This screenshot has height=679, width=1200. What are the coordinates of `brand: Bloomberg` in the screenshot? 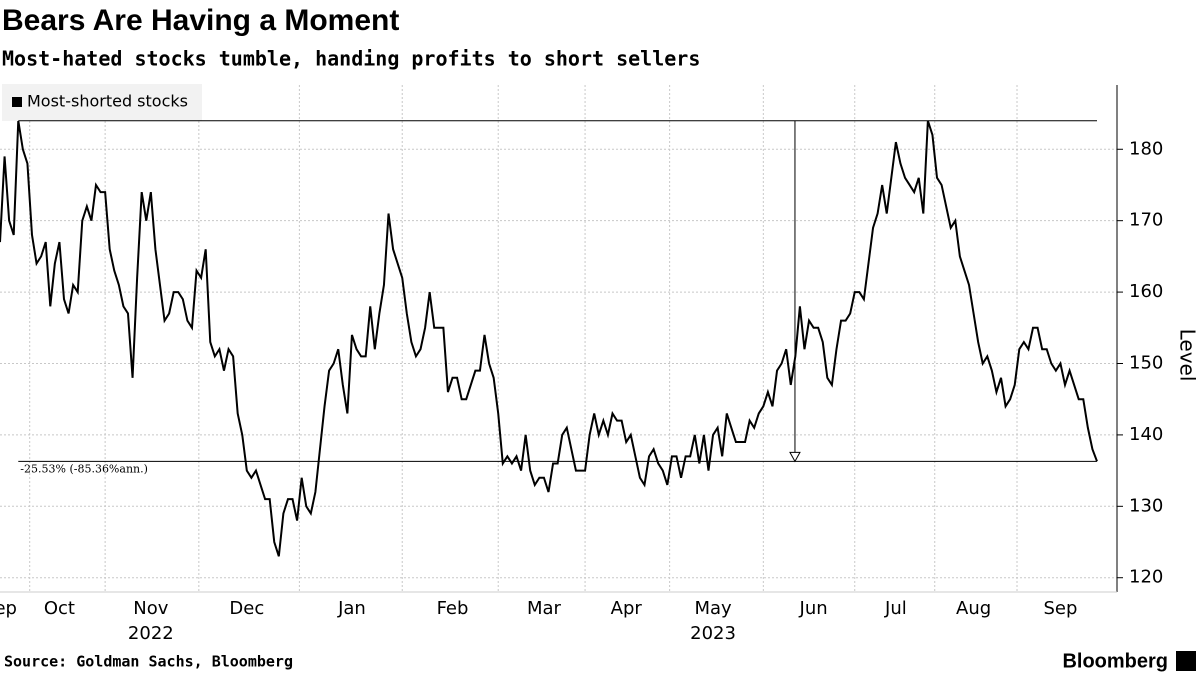 It's located at (1115, 661).